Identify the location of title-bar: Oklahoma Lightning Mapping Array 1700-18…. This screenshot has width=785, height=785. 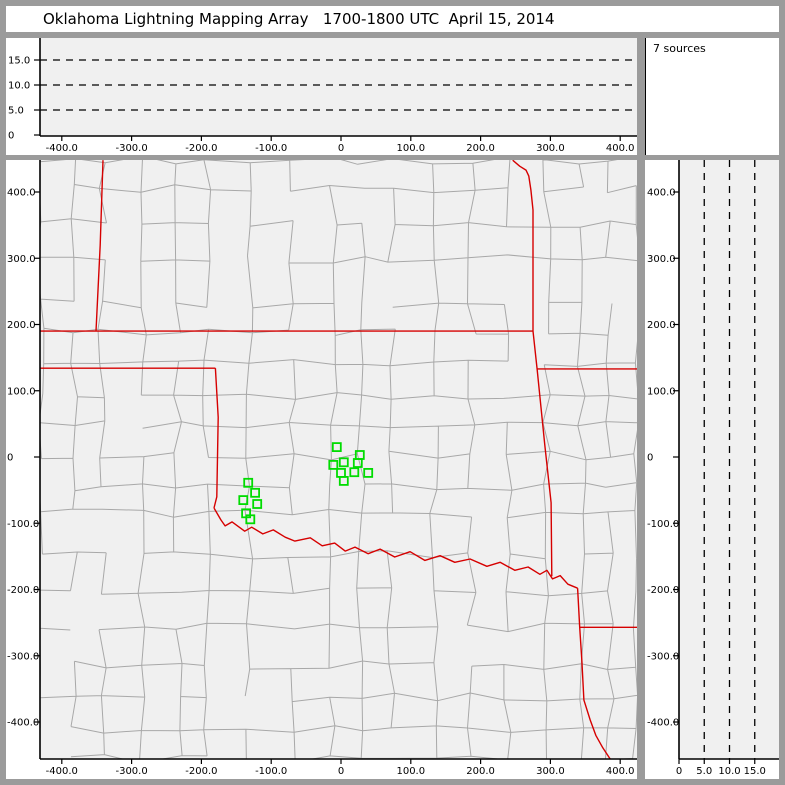
(392, 19).